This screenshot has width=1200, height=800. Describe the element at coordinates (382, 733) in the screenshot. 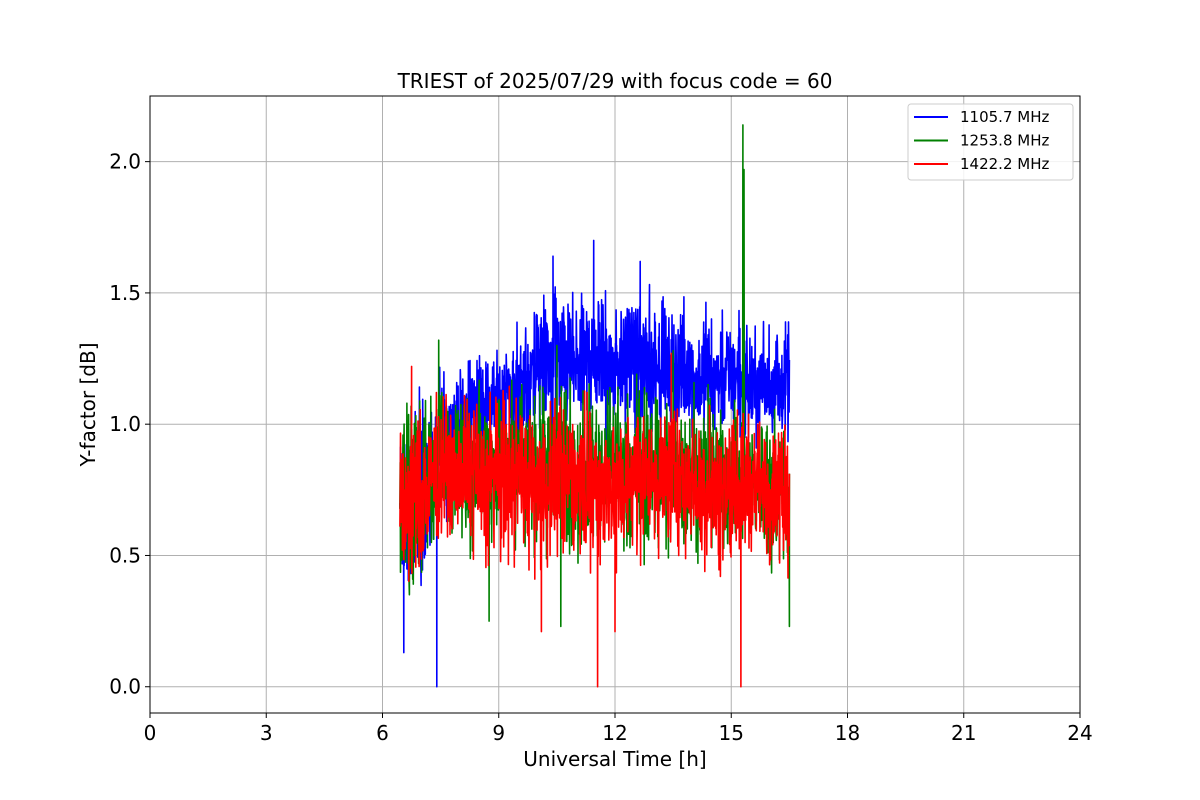

I see `x-tick-label: 6` at that location.